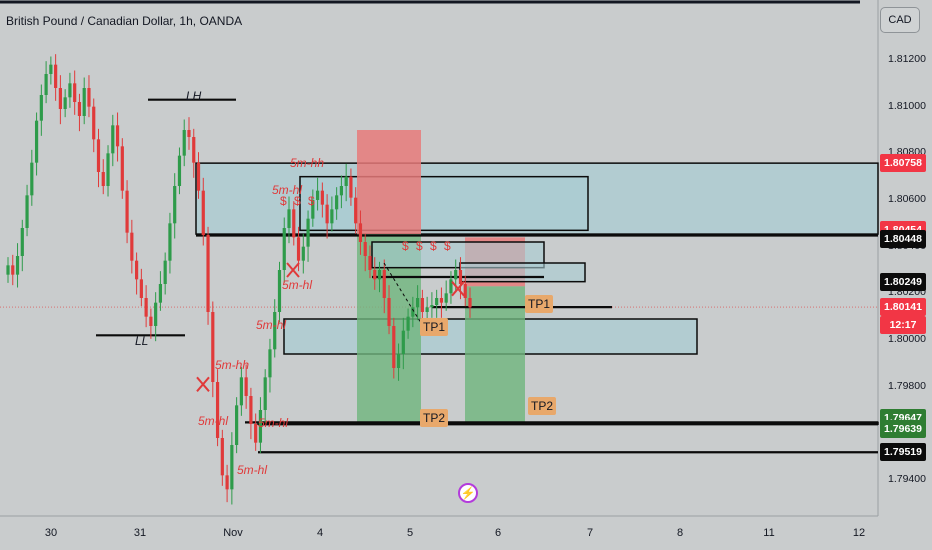 This screenshot has width=932, height=550. I want to click on currency-button: CAD, so click(900, 20).